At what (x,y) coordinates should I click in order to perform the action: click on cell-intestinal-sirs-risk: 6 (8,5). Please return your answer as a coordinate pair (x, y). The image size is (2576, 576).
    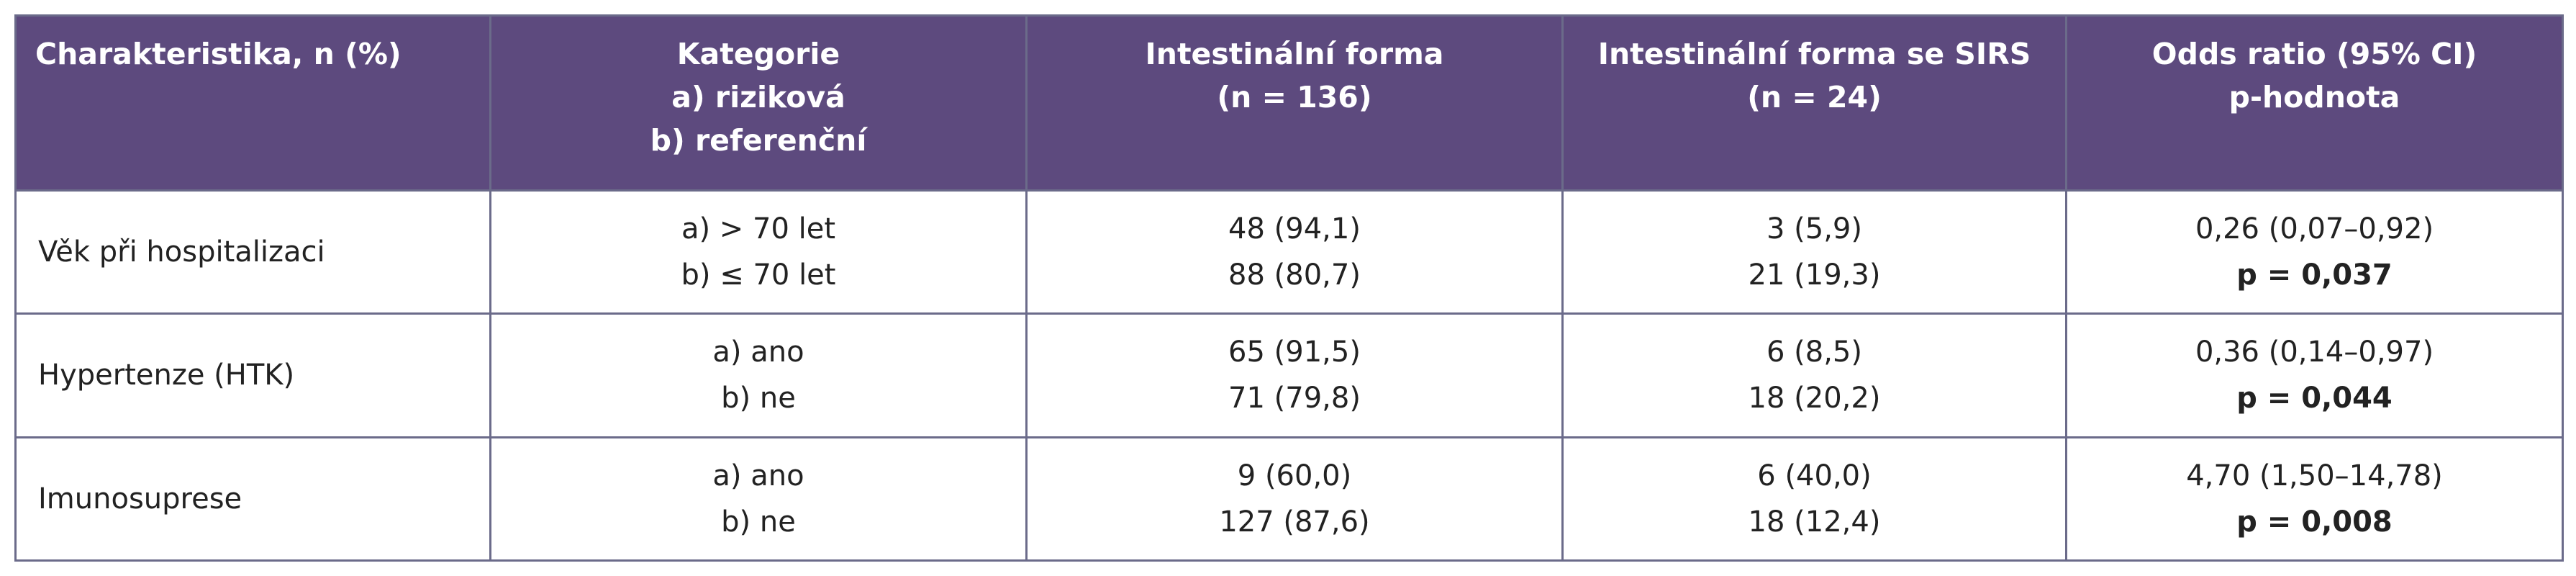
    Looking at the image, I should click on (1814, 352).